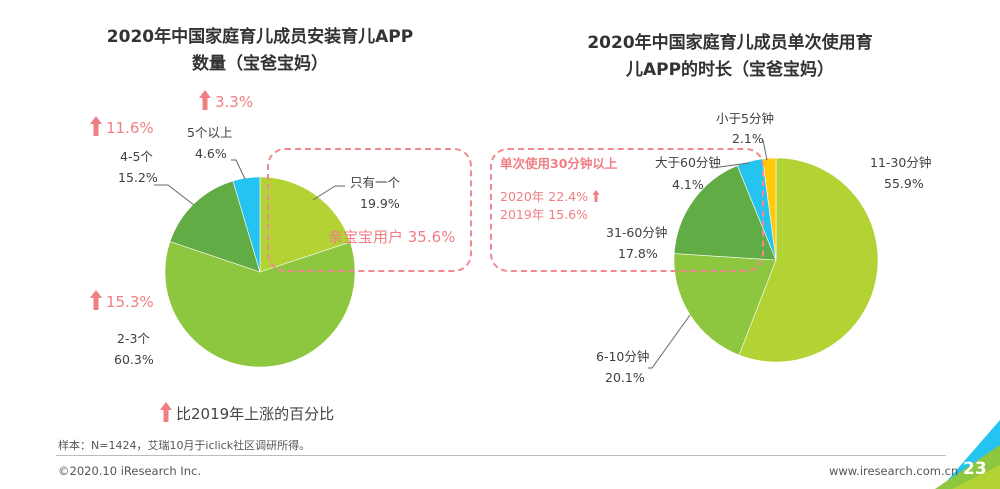 The width and height of the screenshot is (1000, 489). What do you see at coordinates (136, 156) in the screenshot?
I see `label-four5-name: 4-5个` at bounding box center [136, 156].